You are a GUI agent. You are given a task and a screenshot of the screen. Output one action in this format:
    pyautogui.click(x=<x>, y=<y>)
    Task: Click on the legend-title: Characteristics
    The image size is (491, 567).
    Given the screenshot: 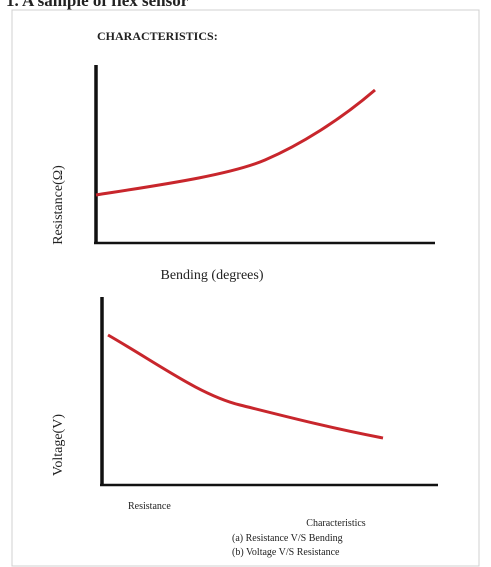 What is the action you would take?
    pyautogui.click(x=336, y=523)
    